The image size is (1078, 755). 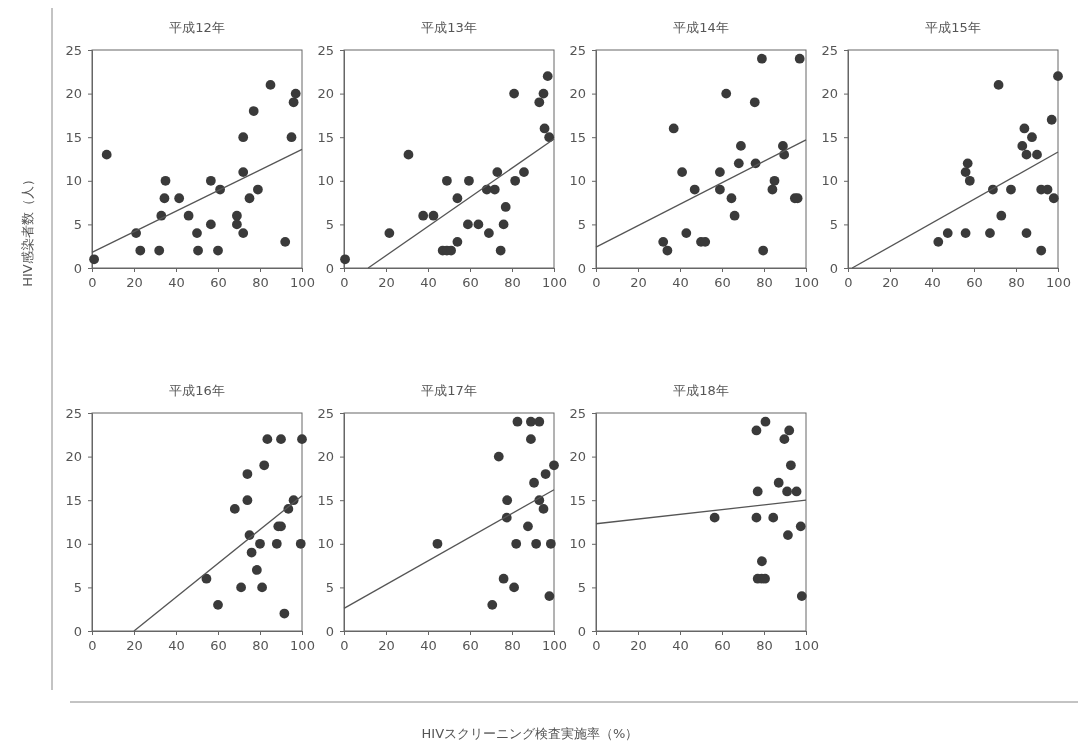 I want to click on y-axis-title: HIV感染者数（人）, so click(x=27, y=230).